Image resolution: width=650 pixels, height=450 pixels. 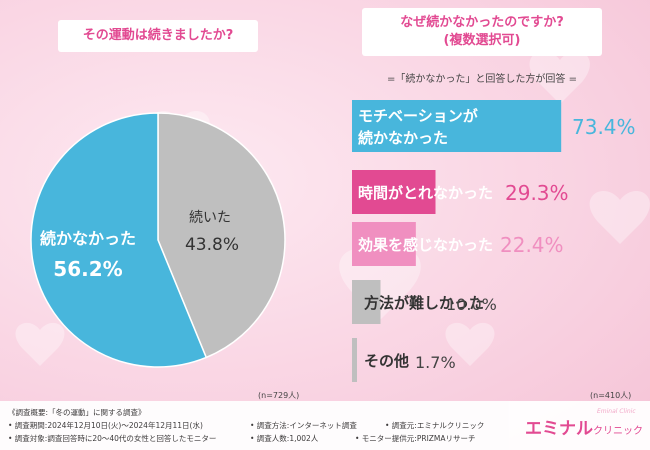 What do you see at coordinates (618, 431) in the screenshot?
I see `brand-suffix: クリニック` at bounding box center [618, 431].